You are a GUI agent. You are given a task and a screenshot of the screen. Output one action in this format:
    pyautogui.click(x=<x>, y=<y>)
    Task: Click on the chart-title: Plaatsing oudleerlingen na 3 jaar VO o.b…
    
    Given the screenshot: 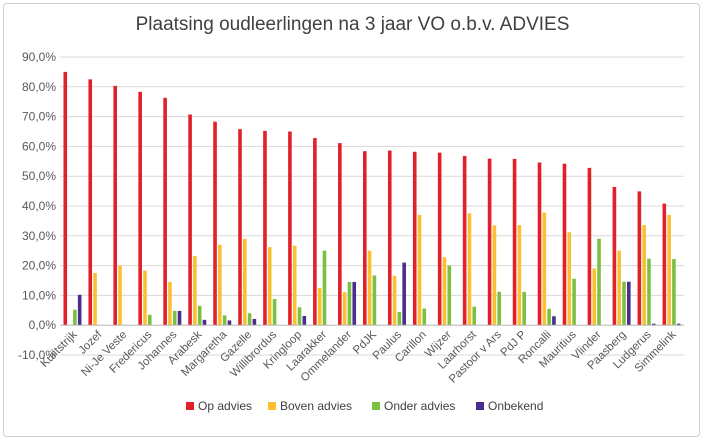 What is the action you would take?
    pyautogui.click(x=352, y=24)
    